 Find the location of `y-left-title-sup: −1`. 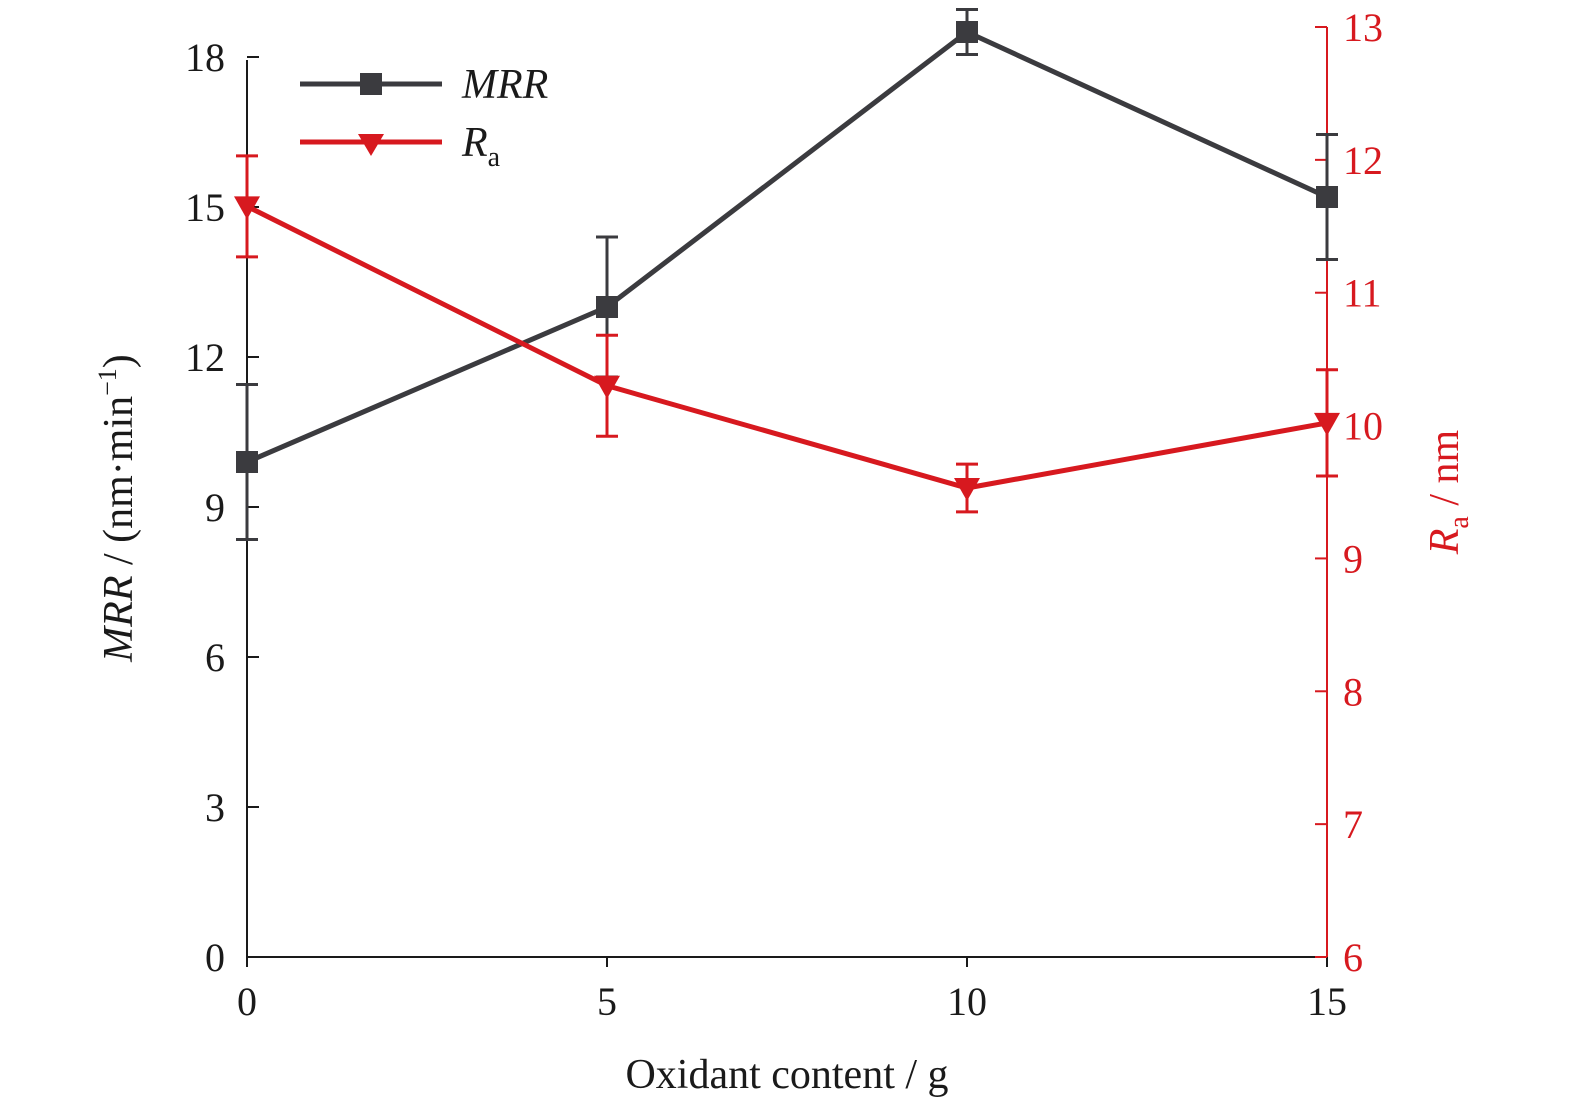

y-left-title-sup: −1 is located at coordinates (107, 382).